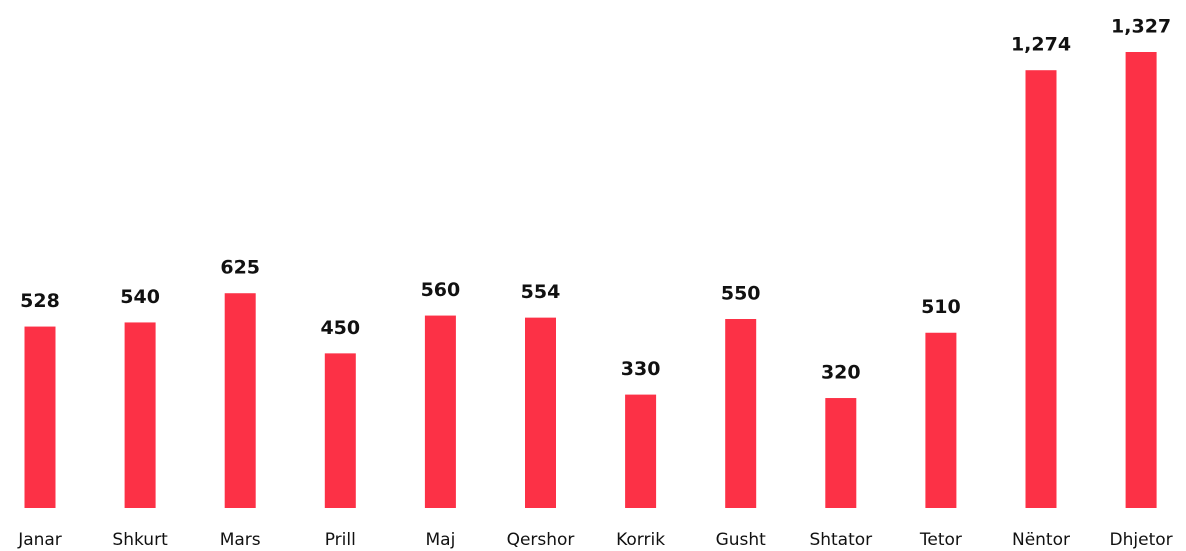 The height and width of the screenshot is (551, 1186). What do you see at coordinates (340, 540) in the screenshot?
I see `x-tick-label: Prill` at bounding box center [340, 540].